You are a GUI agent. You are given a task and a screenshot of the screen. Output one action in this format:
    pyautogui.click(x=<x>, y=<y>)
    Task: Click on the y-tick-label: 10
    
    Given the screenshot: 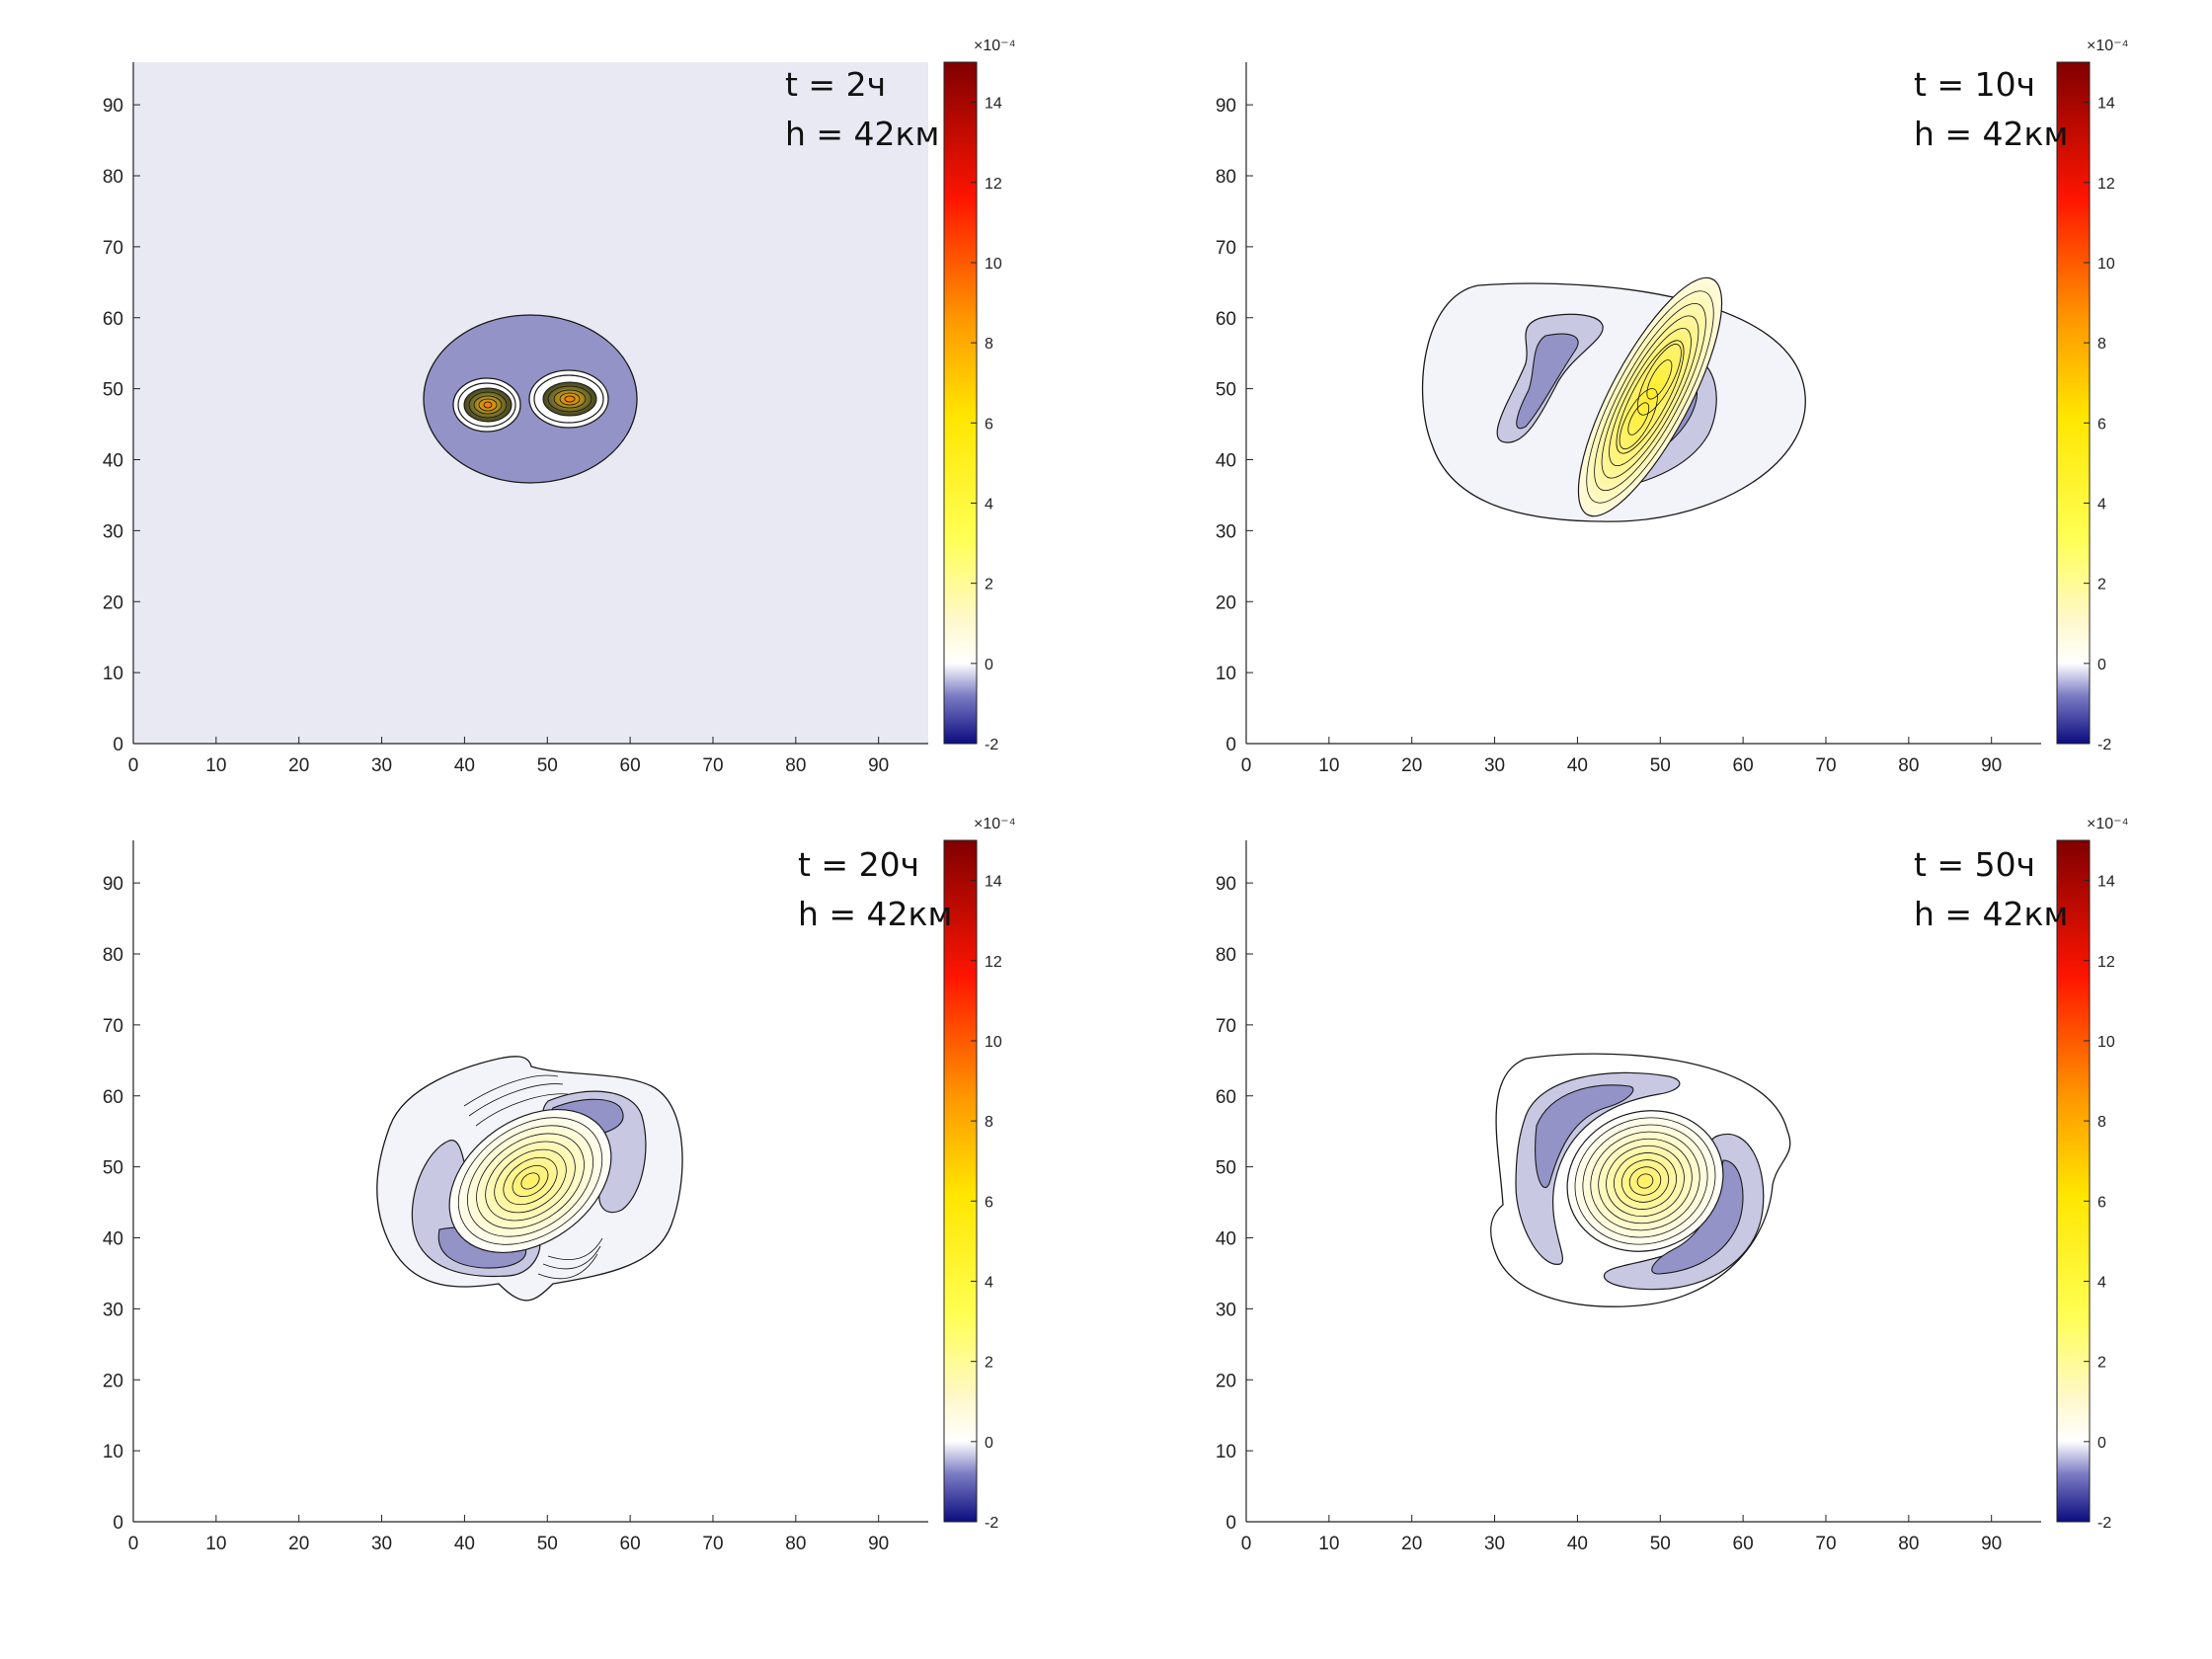 What is the action you would take?
    pyautogui.click(x=1226, y=674)
    